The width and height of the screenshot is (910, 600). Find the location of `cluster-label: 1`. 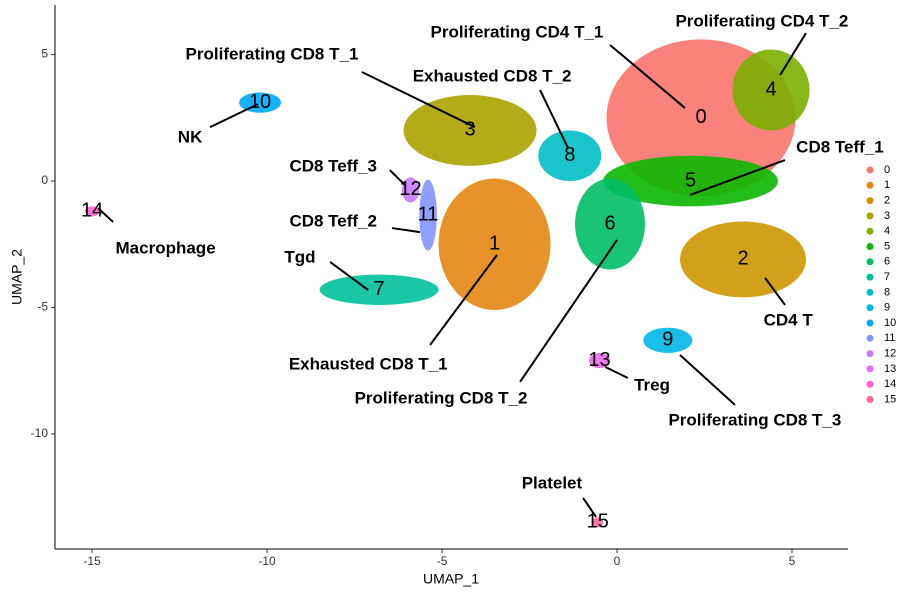

cluster-label: 1 is located at coordinates (494, 244).